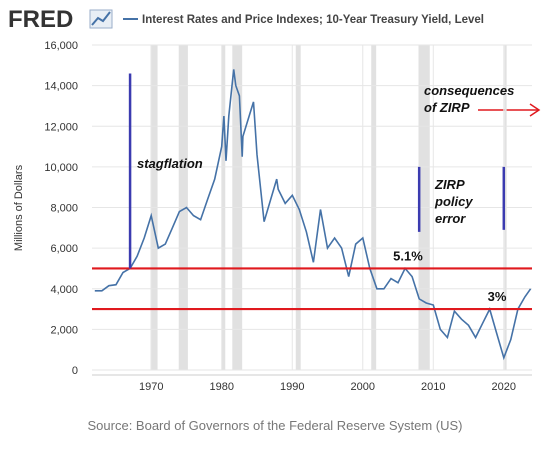 This screenshot has width=550, height=455. I want to click on y-tick-label: 16,000, so click(61, 46).